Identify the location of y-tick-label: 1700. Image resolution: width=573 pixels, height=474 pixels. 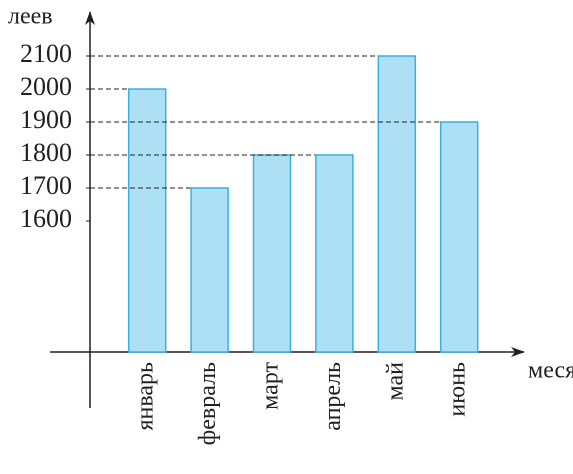
(46, 185).